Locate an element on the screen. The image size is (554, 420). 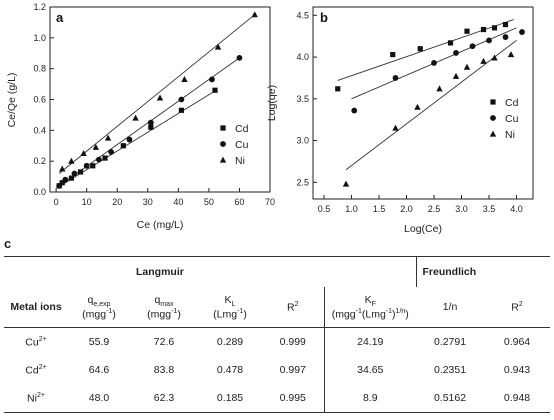
header-r2-langmuir: R2 is located at coordinates (293, 307).